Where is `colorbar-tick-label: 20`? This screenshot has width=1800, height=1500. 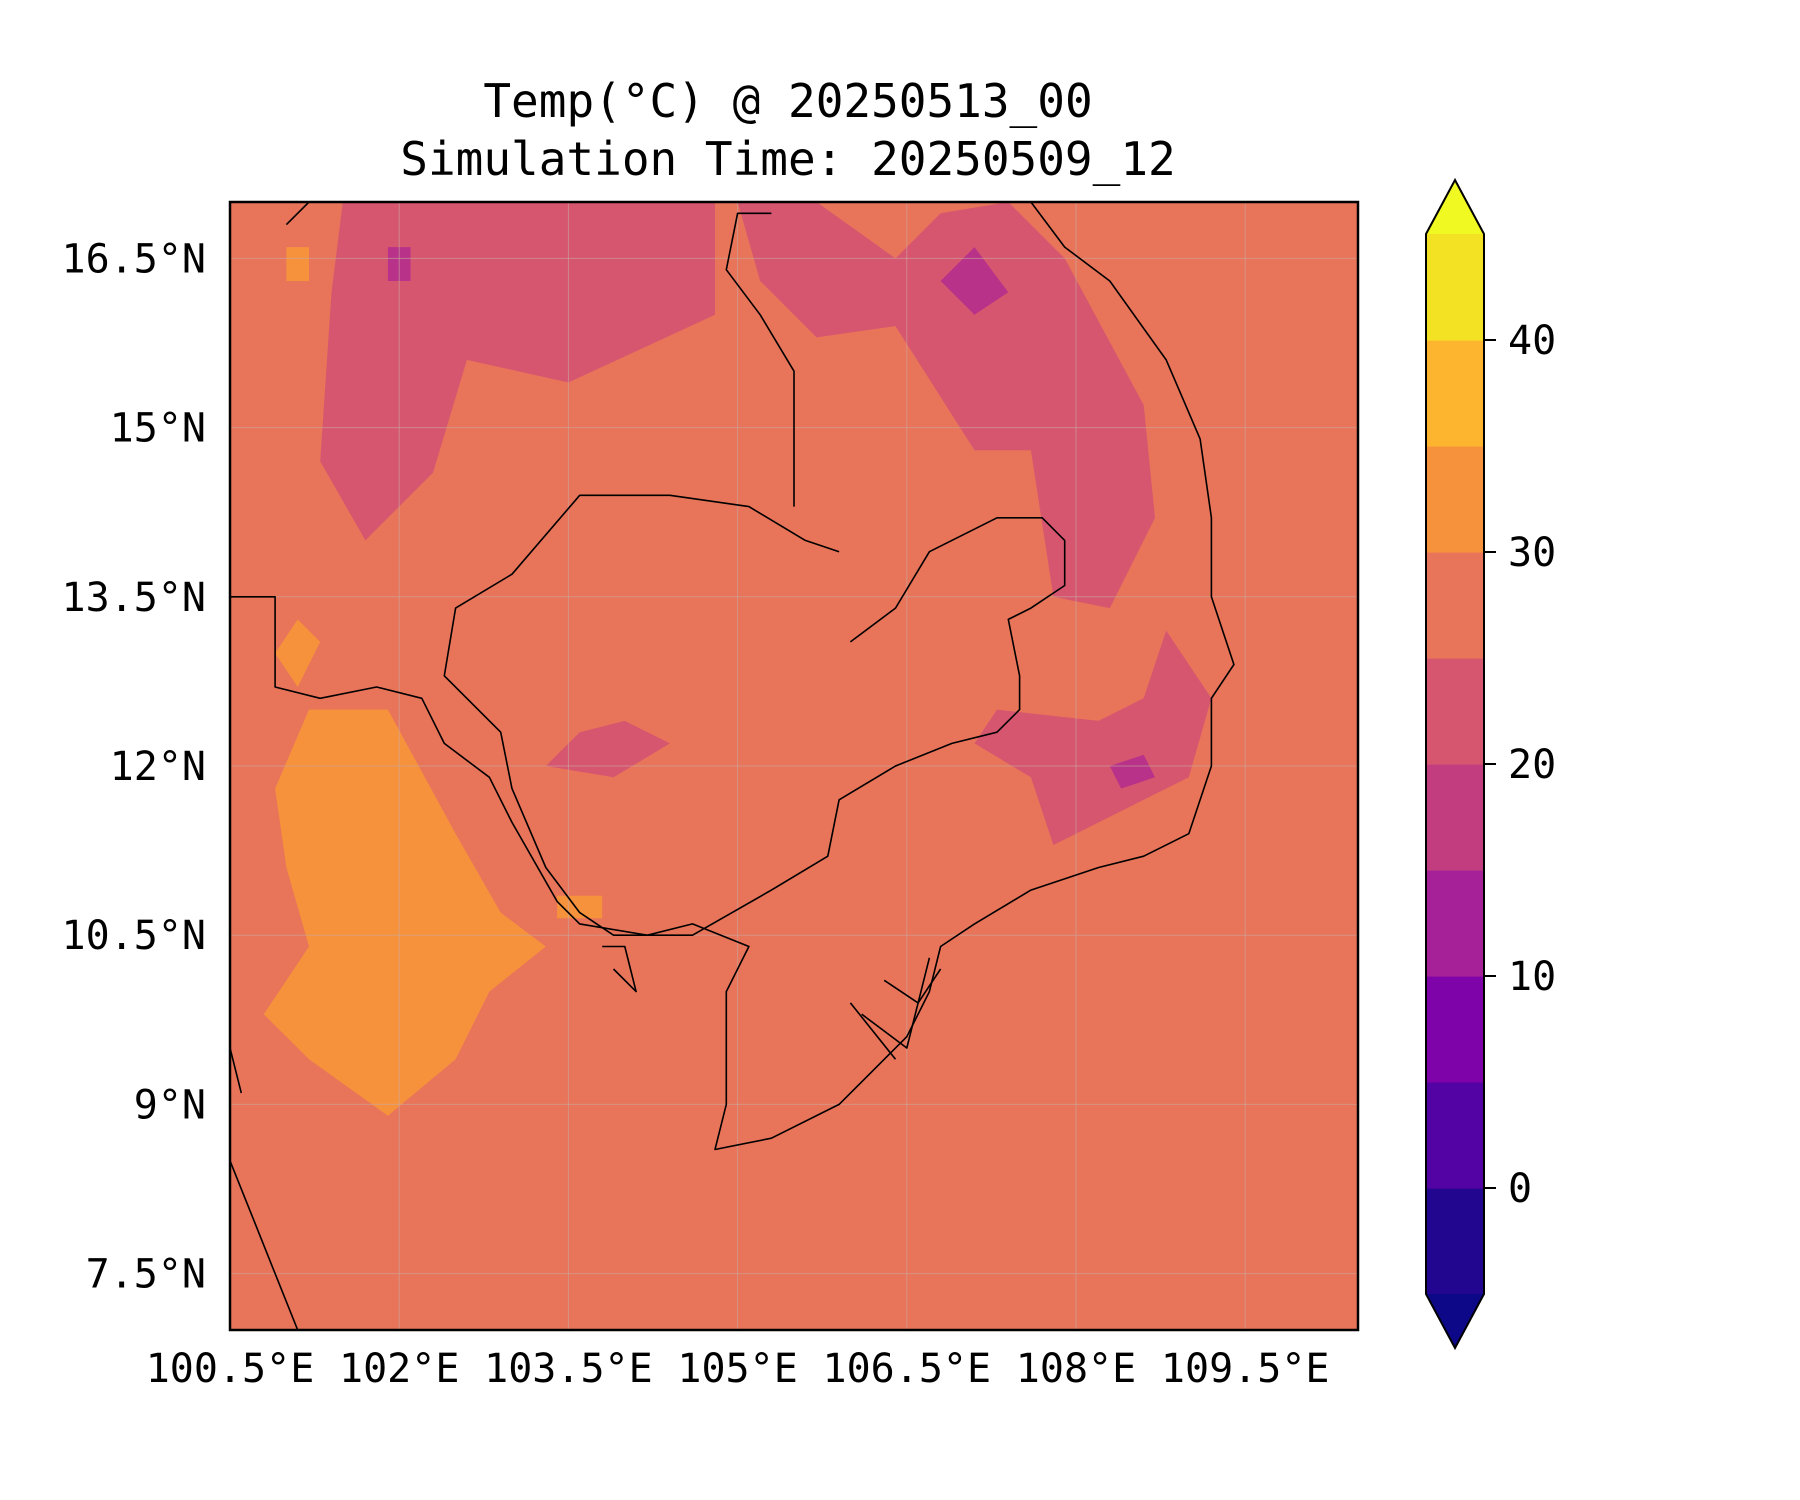
colorbar-tick-label: 20 is located at coordinates (1532, 765).